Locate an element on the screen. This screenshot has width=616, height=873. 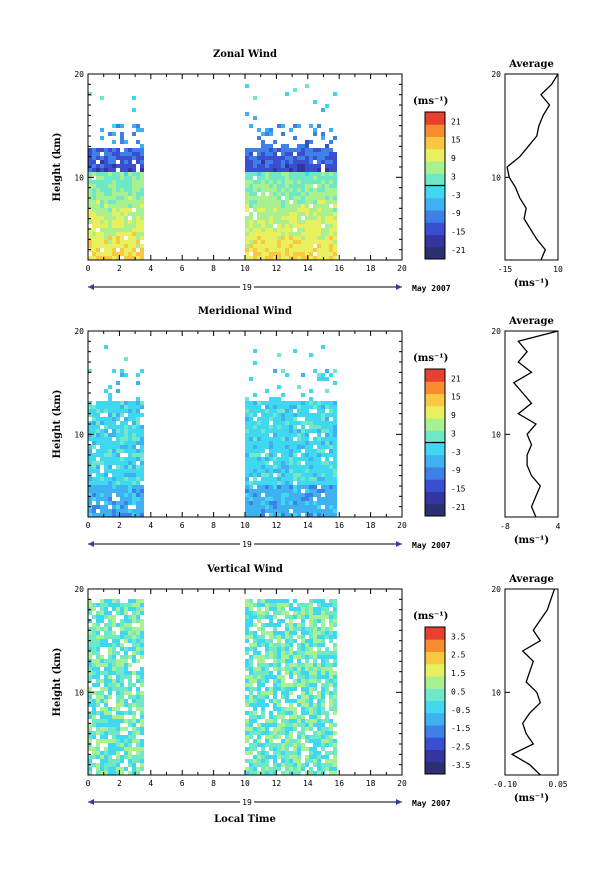
day-label: 19 is located at coordinates (247, 287).